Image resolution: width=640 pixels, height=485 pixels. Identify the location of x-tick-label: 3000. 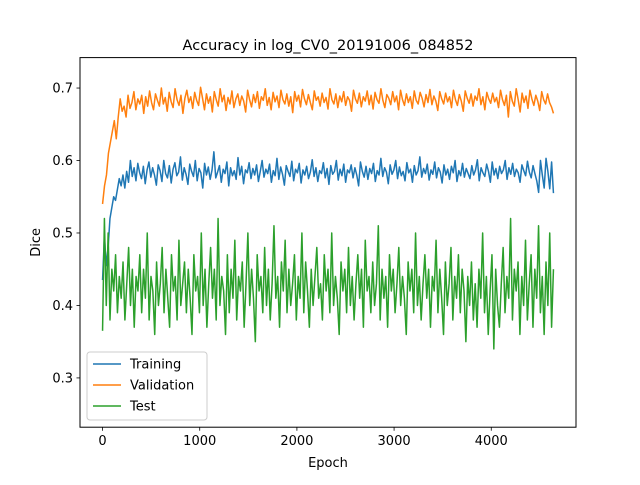
(394, 441).